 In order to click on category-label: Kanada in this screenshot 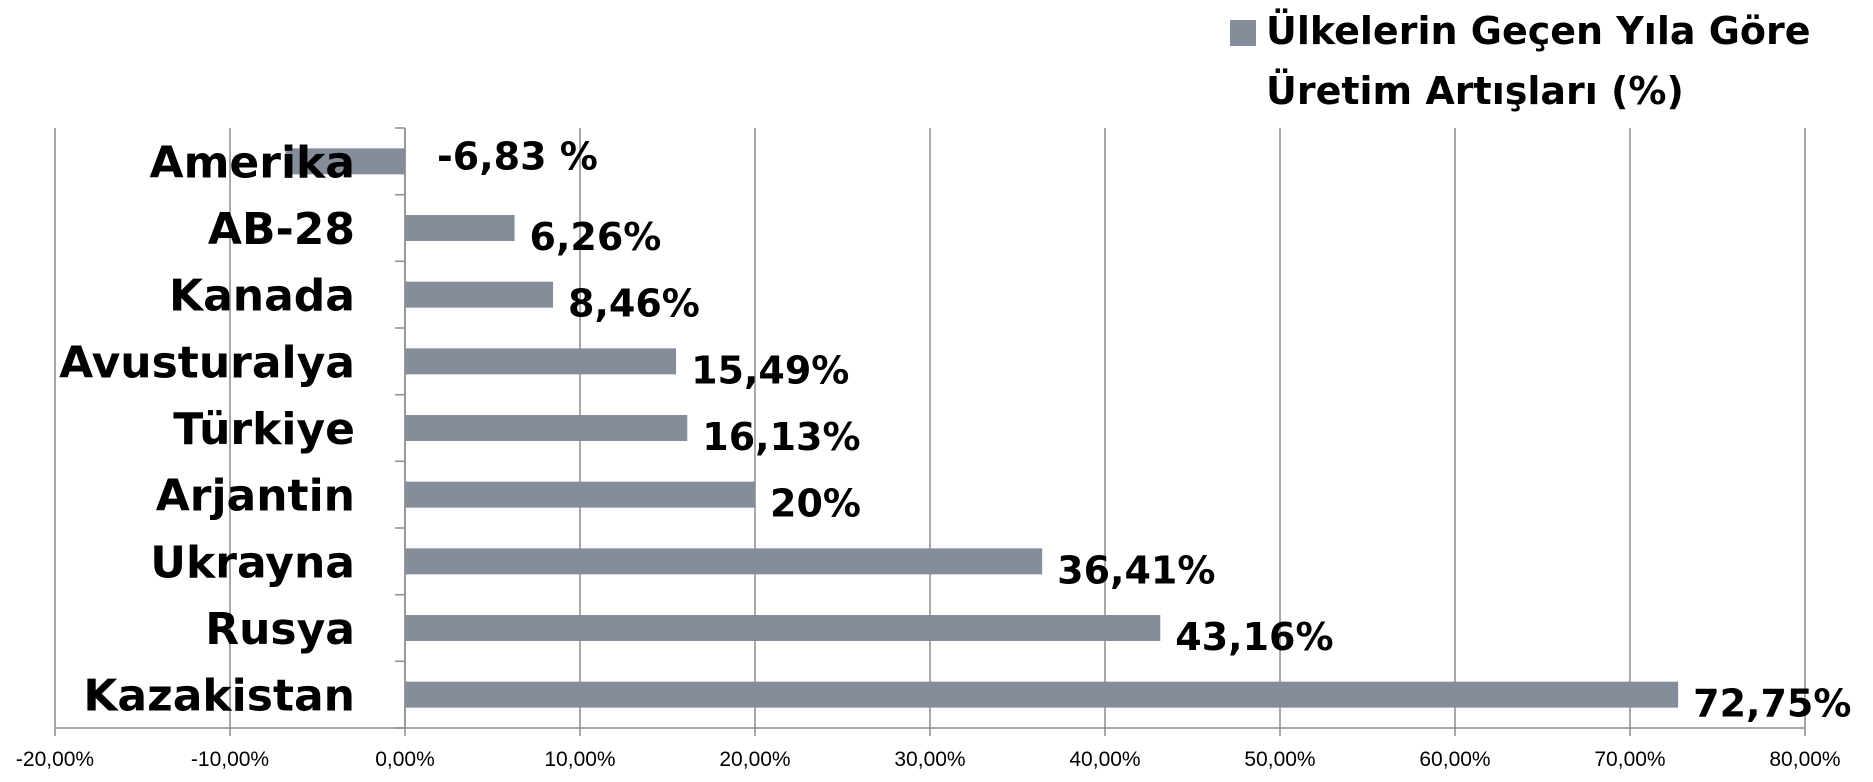, I will do `click(262, 296)`.